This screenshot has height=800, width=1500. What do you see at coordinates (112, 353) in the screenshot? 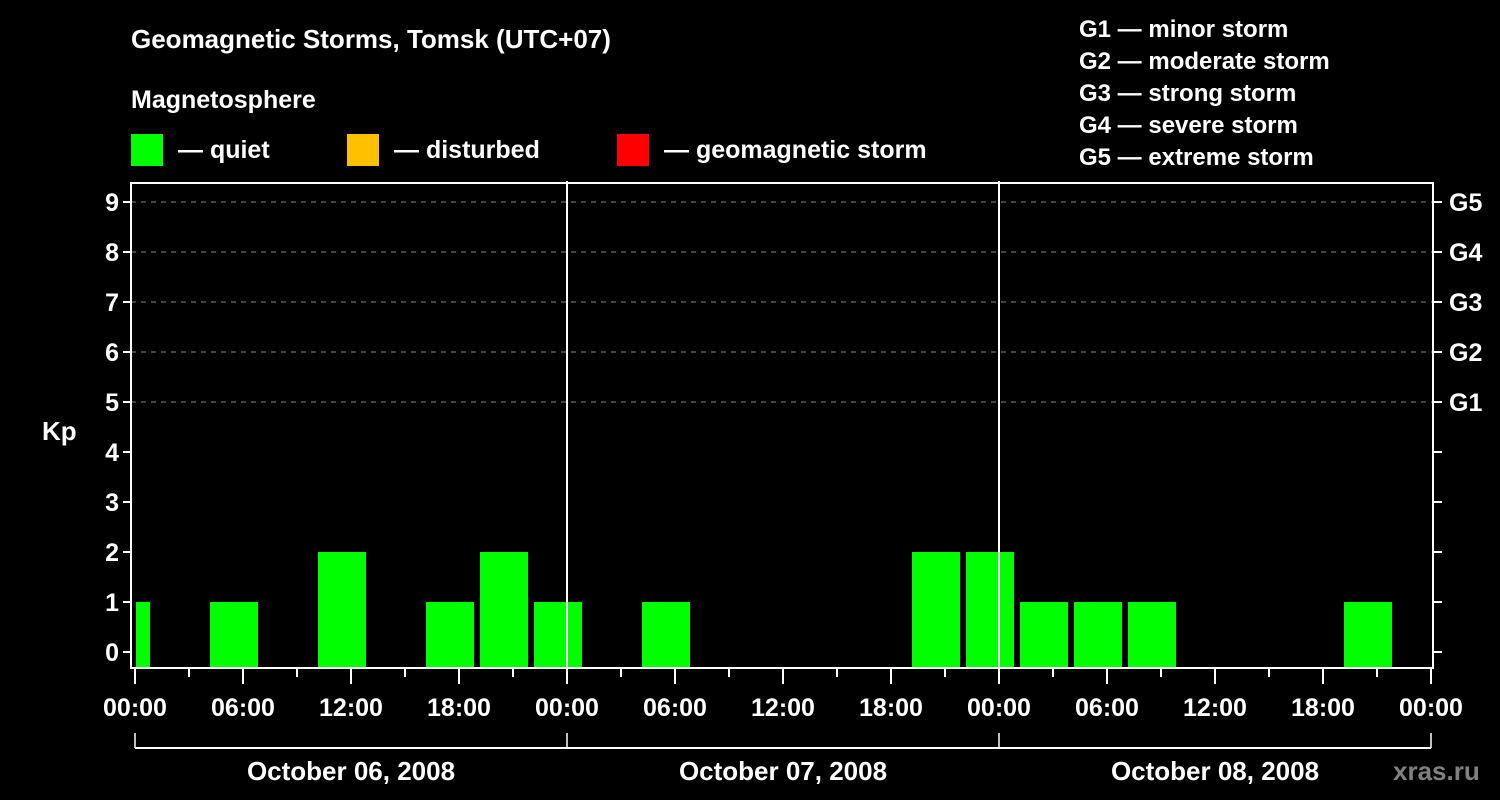
I see `y-tick-label: 6` at bounding box center [112, 353].